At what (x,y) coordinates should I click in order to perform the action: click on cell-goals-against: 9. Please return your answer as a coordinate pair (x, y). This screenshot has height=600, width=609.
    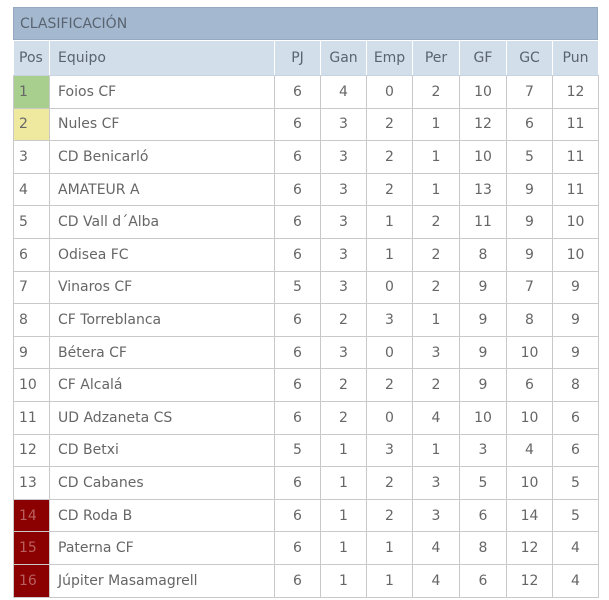
    Looking at the image, I should click on (529, 189).